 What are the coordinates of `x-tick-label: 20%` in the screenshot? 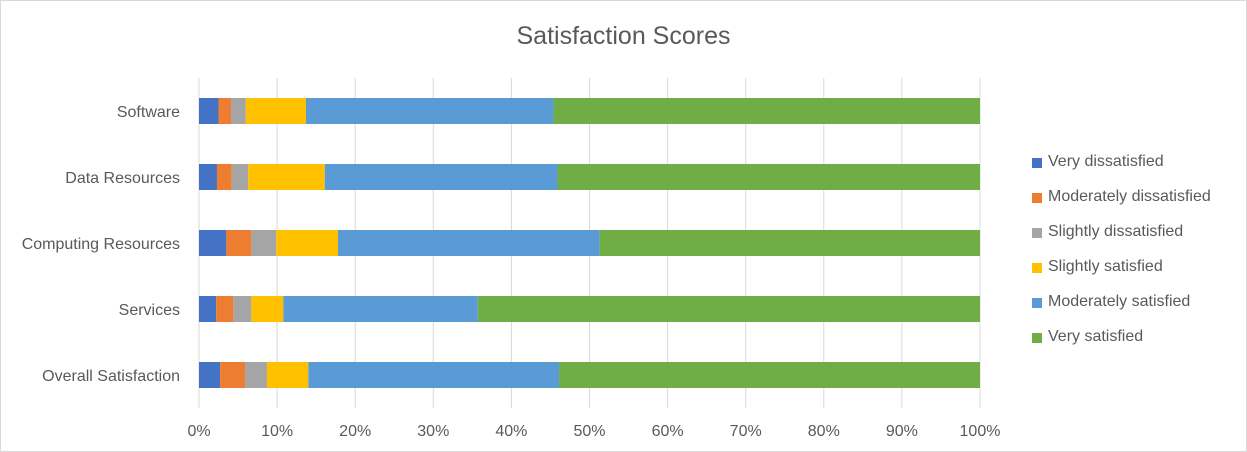 It's located at (355, 431).